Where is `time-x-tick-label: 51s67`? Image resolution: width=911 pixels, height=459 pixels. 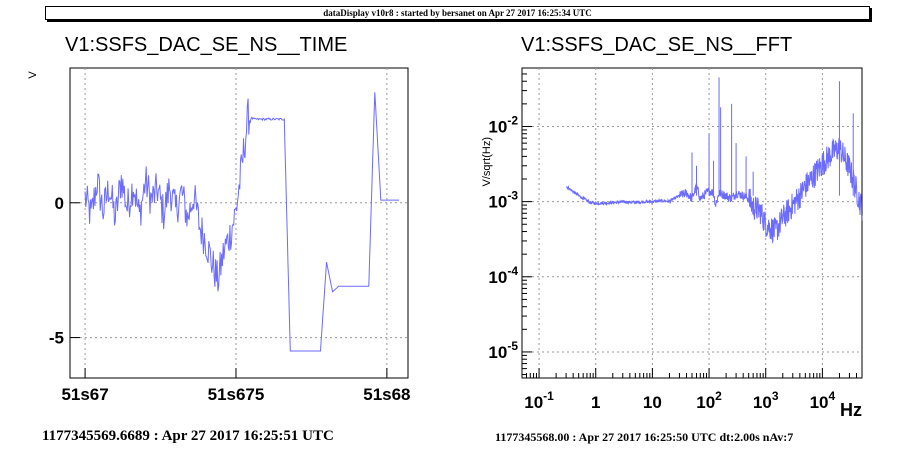
time-x-tick-label: 51s67 is located at coordinates (84, 394).